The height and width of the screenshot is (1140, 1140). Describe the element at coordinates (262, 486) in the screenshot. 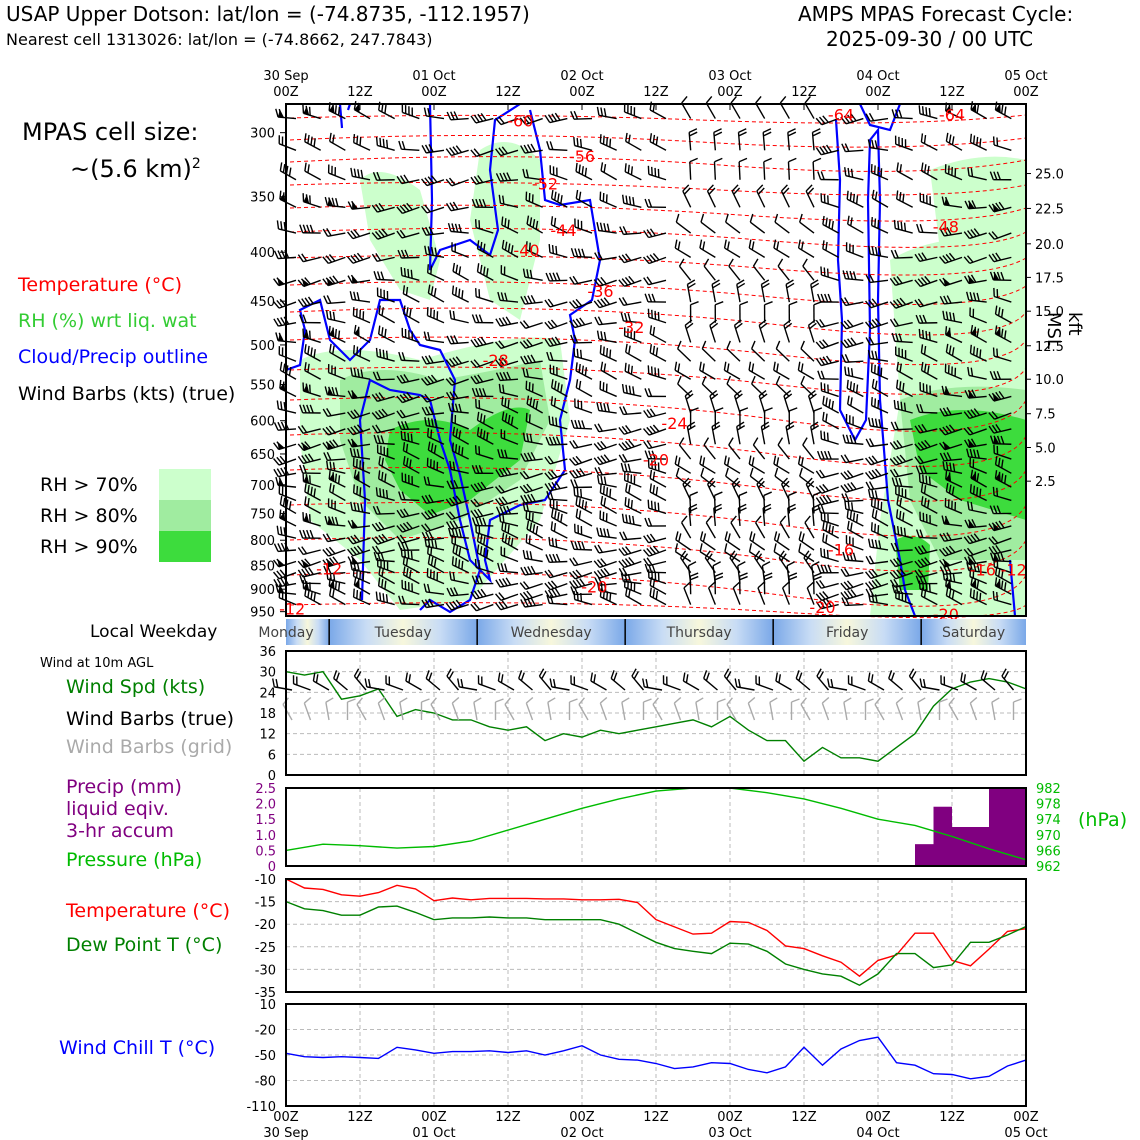

I see `pressure-tick-label: 700` at that location.